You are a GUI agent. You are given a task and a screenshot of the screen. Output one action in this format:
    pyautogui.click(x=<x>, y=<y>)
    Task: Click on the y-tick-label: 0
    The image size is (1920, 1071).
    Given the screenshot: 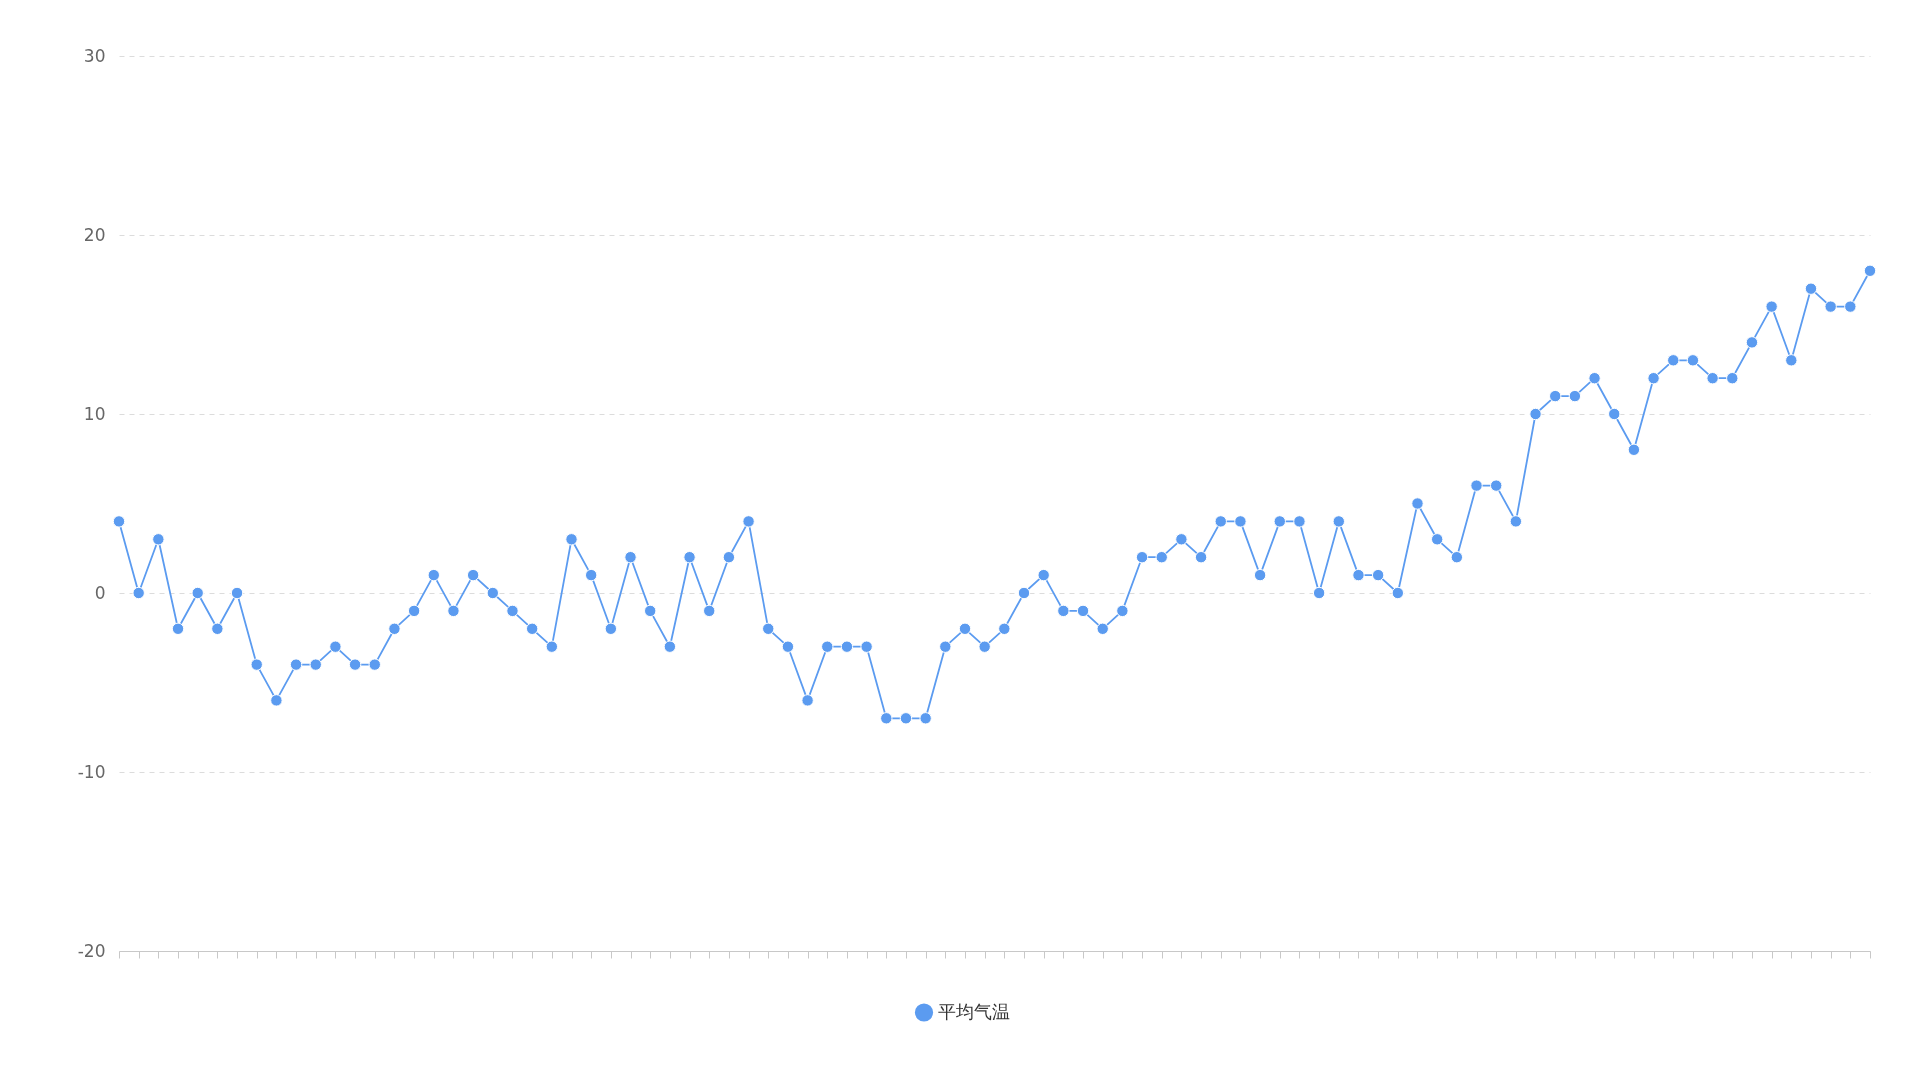 What is the action you would take?
    pyautogui.click(x=100, y=592)
    